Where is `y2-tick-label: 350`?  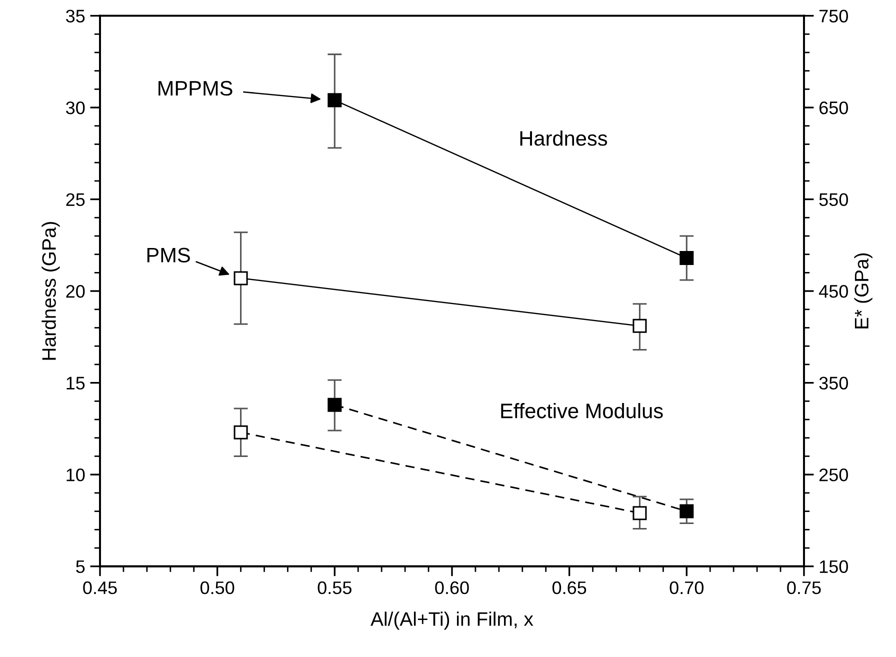 y2-tick-label: 350 is located at coordinates (833, 383).